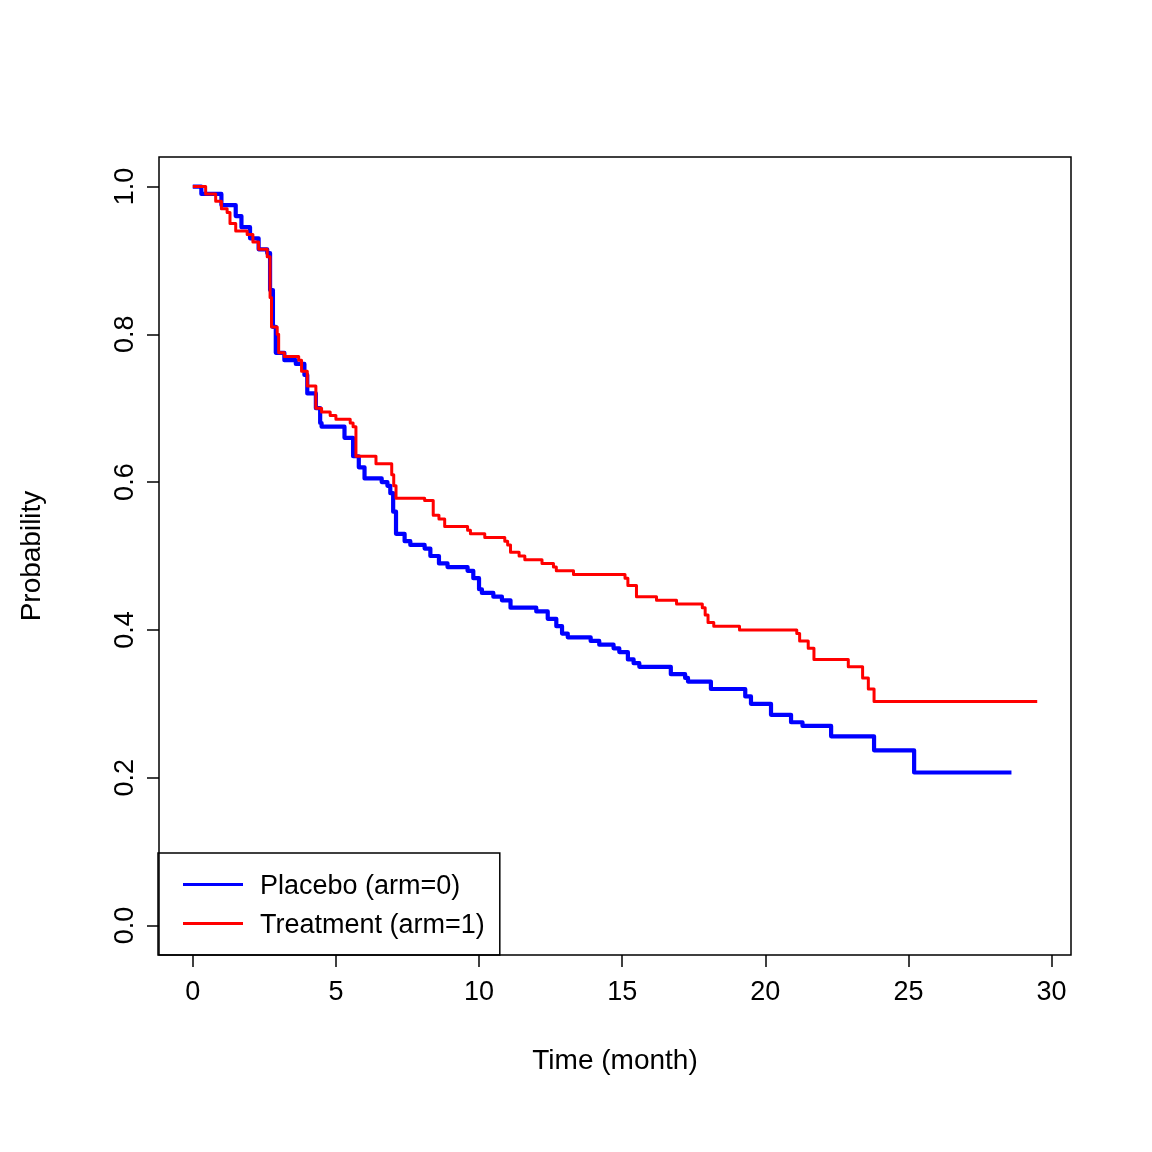 This screenshot has width=1152, height=1152. What do you see at coordinates (479, 990) in the screenshot?
I see `x-tick-label: 10` at bounding box center [479, 990].